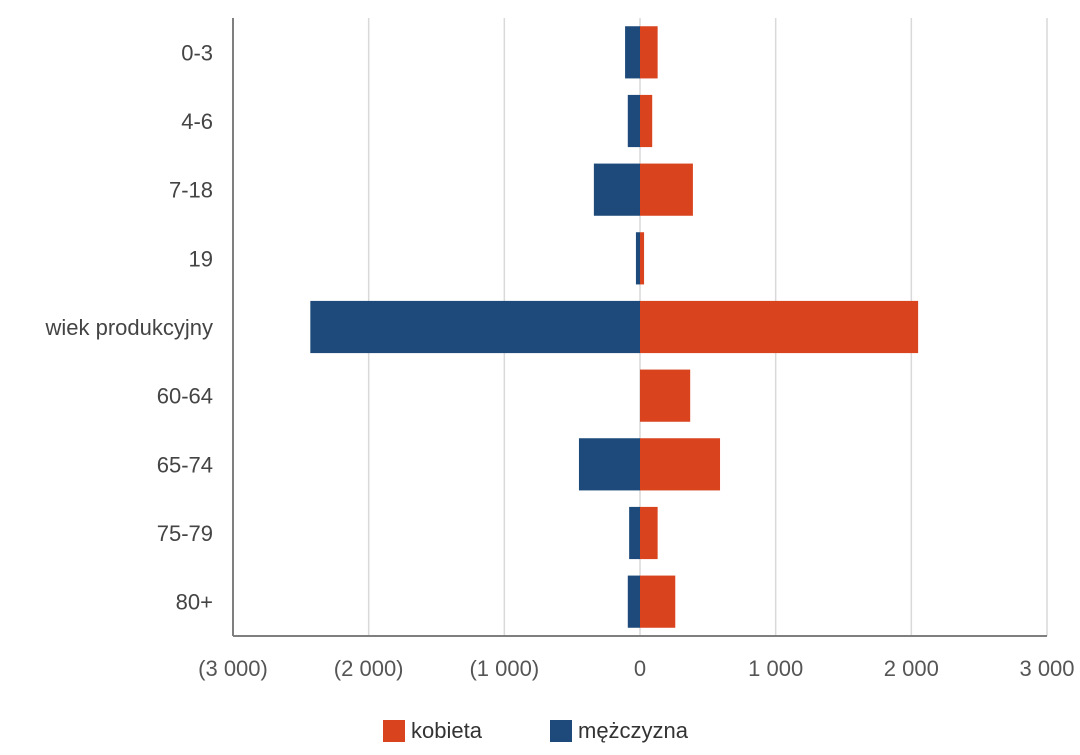 This screenshot has width=1080, height=755. I want to click on y-category-label: 7-18, so click(191, 190).